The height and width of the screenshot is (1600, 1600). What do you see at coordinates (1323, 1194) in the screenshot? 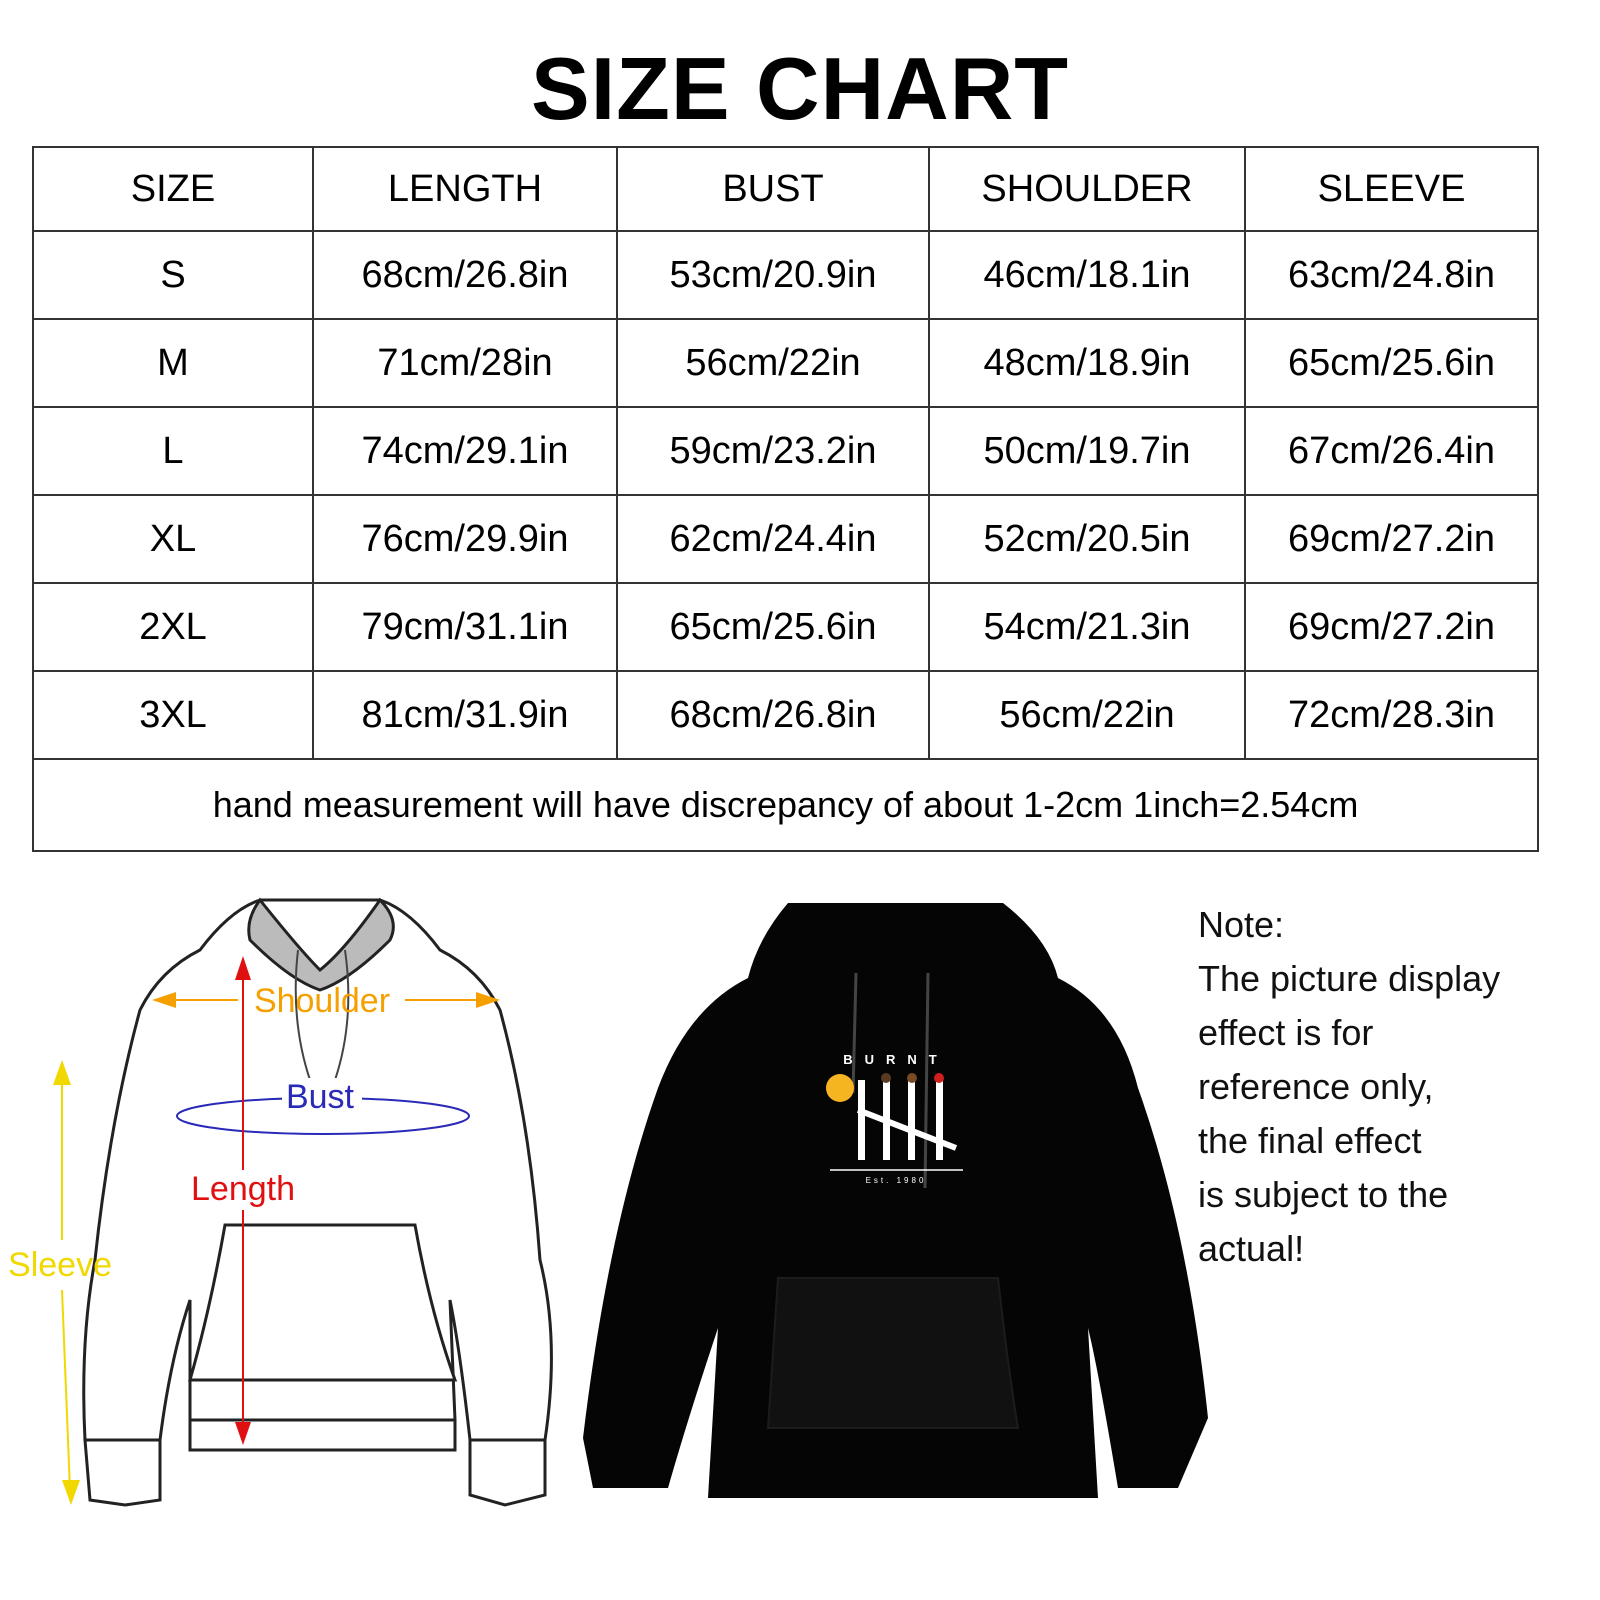
I see `note-line: is subject to the` at bounding box center [1323, 1194].